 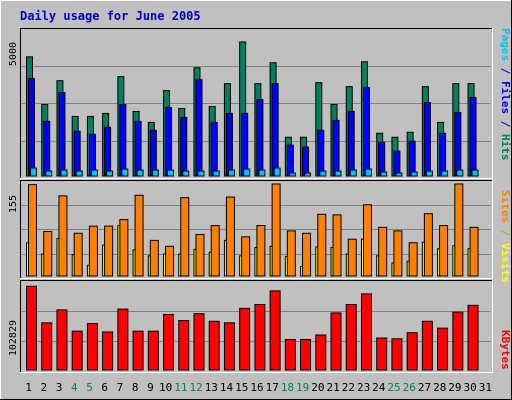 What do you see at coordinates (135, 387) in the screenshot?
I see `day-label: 8` at bounding box center [135, 387].